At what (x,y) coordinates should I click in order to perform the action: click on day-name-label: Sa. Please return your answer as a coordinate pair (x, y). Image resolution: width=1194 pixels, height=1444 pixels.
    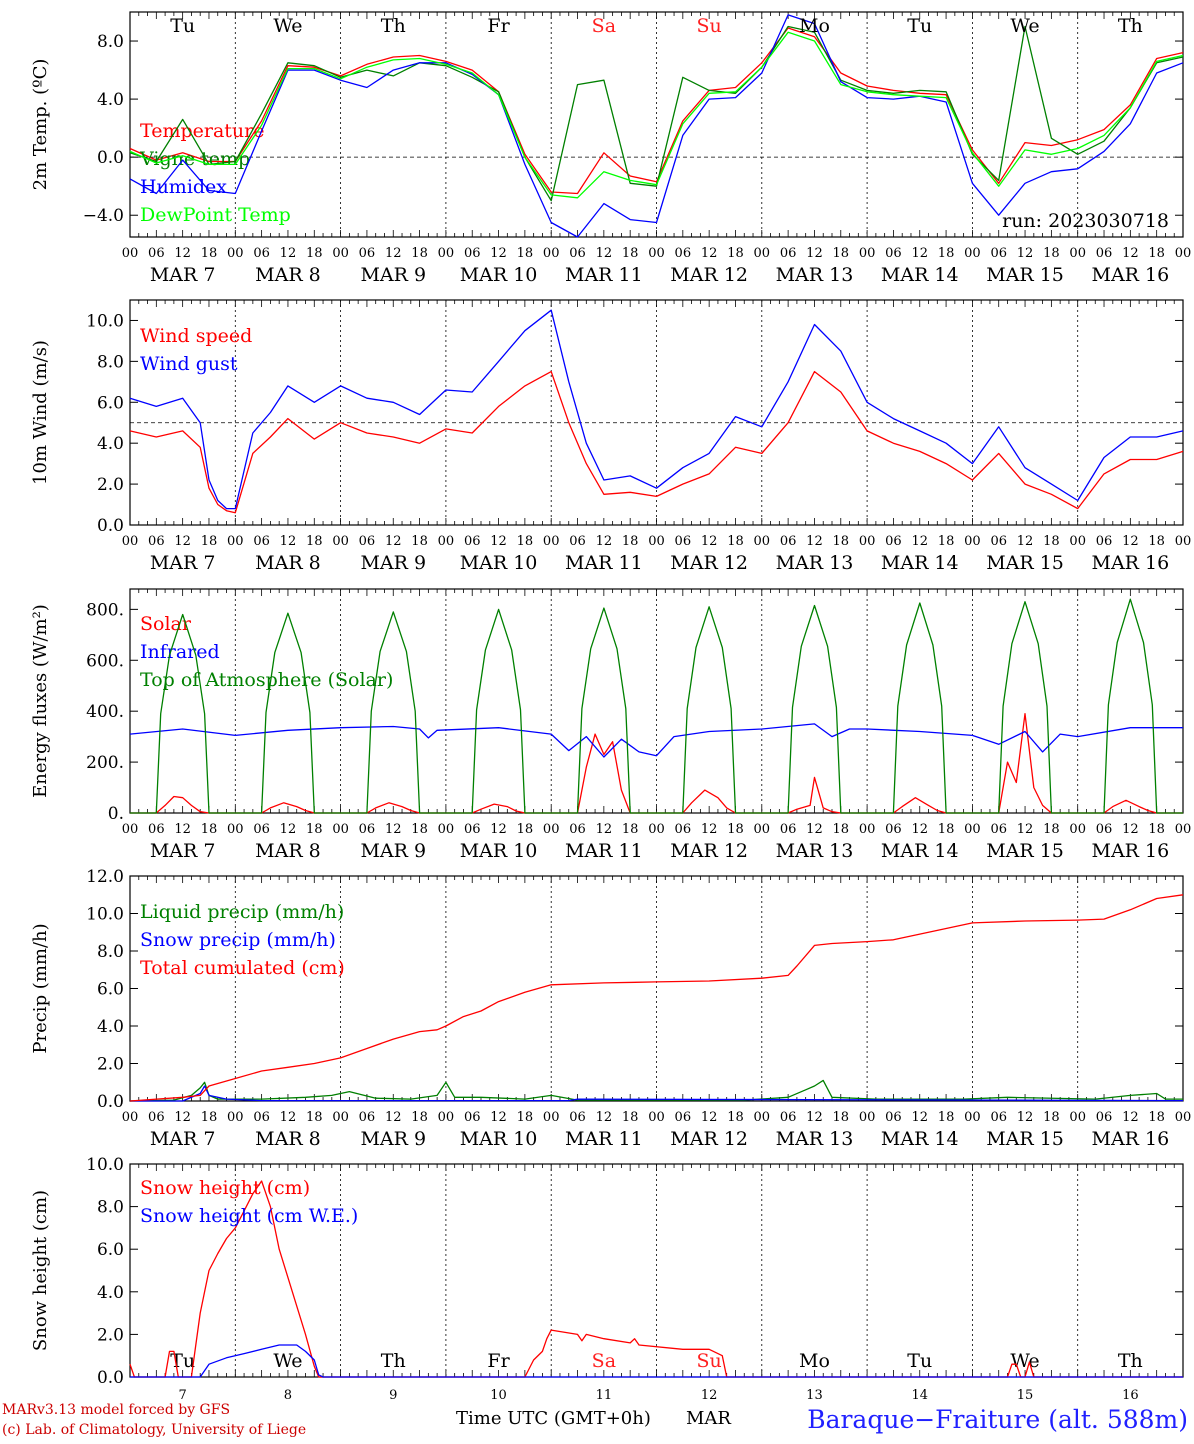
    Looking at the image, I should click on (604, 1361).